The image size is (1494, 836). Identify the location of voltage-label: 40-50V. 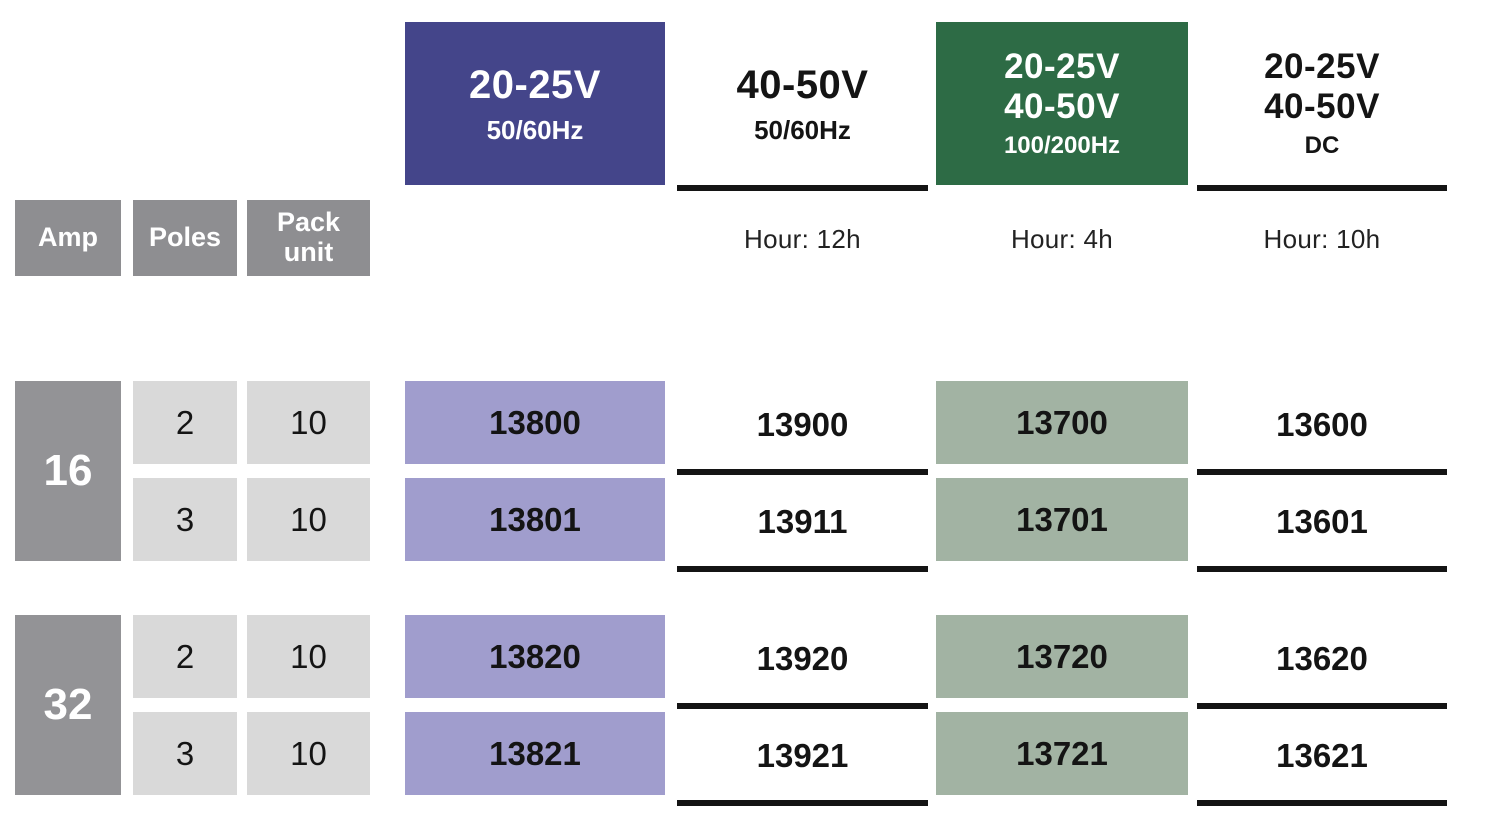
(802, 84).